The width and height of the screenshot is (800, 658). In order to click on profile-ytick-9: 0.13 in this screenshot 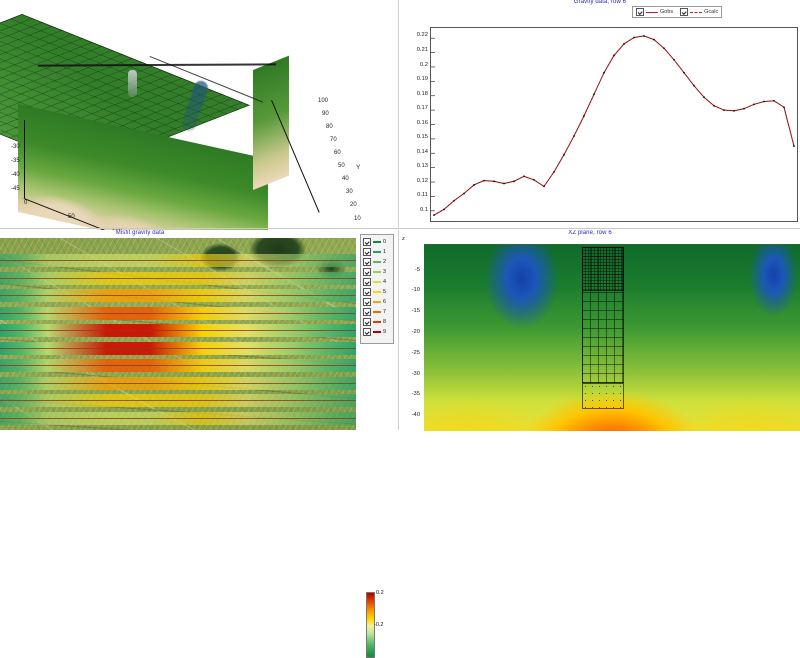, I will do `click(422, 166)`.